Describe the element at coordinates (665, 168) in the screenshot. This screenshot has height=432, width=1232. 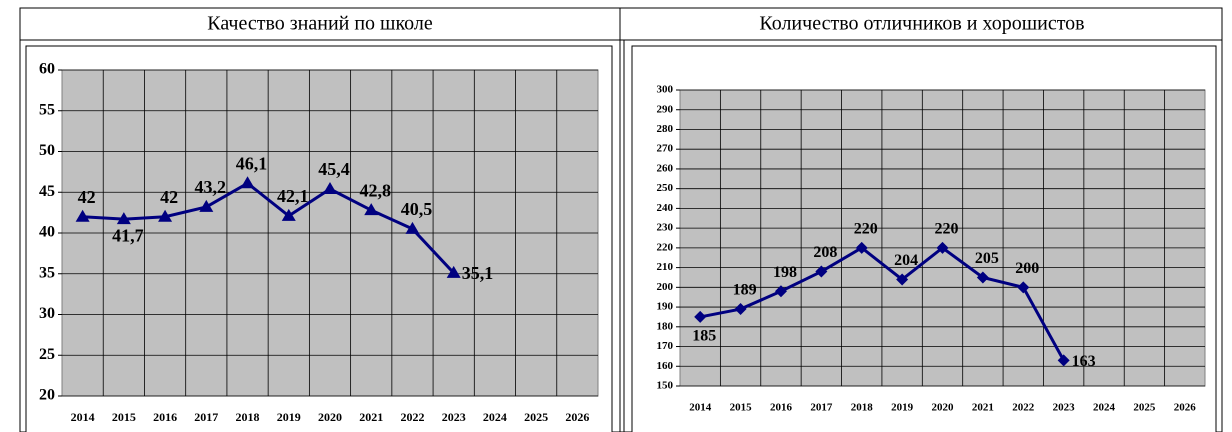
I see `y-tick-label: 260` at that location.